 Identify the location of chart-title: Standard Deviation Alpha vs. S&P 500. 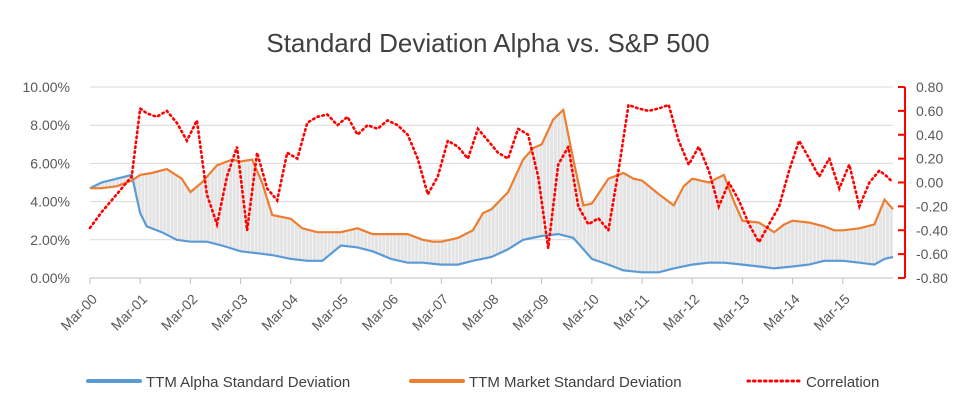
(487, 43).